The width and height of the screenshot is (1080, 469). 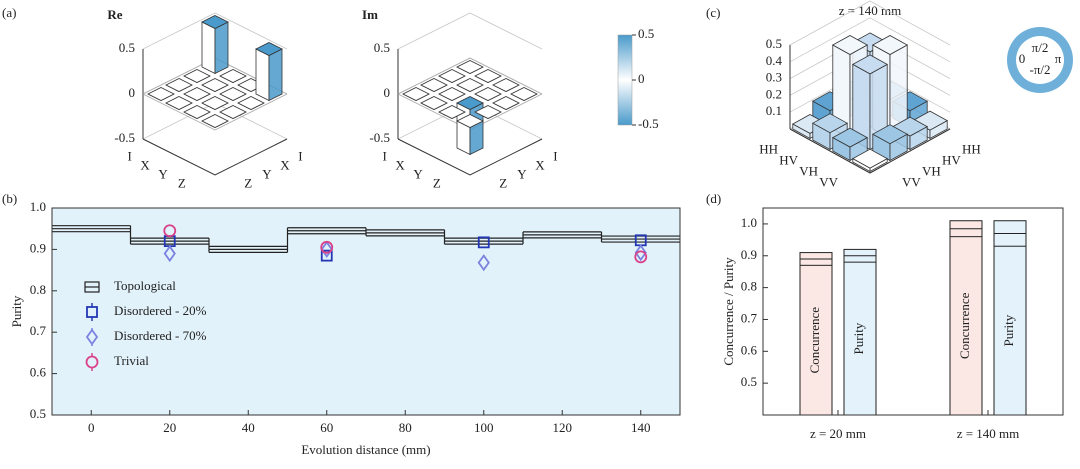 I want to click on col-label: Y, so click(x=163, y=174).